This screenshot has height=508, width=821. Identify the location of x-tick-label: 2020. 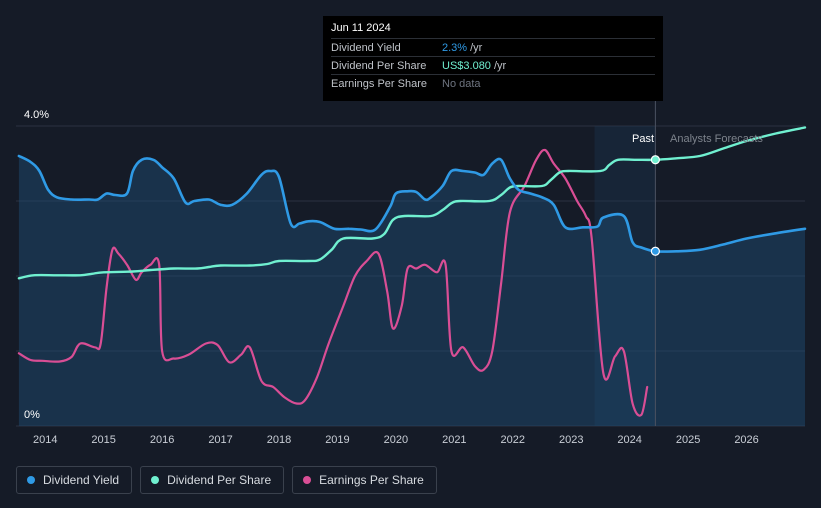
(396, 440).